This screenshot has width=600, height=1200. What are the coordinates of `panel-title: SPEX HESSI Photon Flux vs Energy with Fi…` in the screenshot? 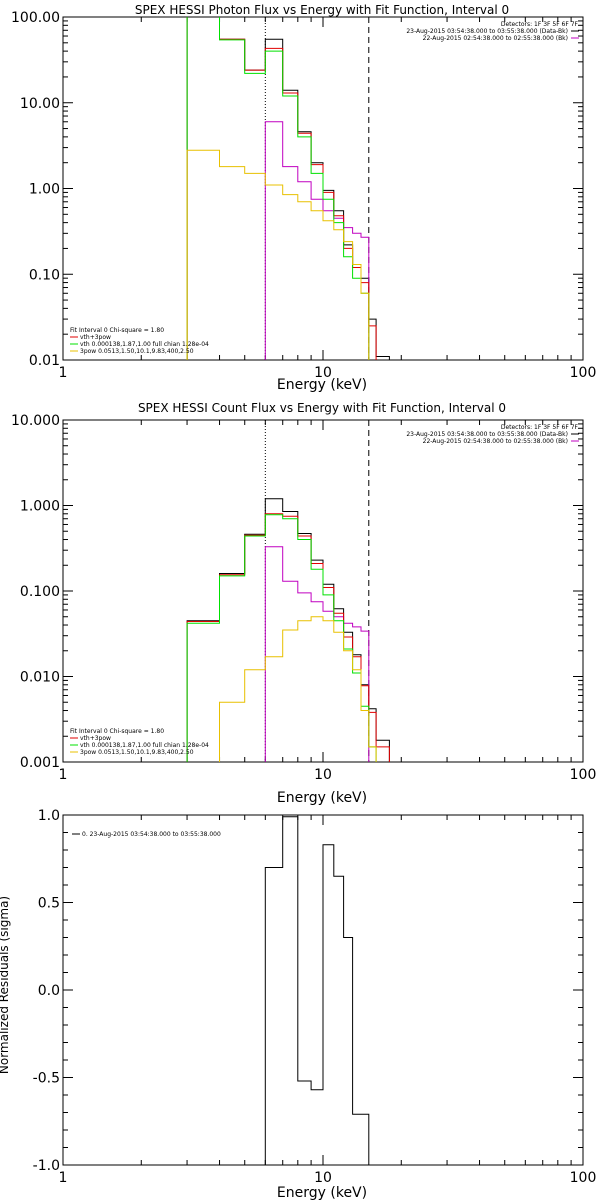 It's located at (322, 10).